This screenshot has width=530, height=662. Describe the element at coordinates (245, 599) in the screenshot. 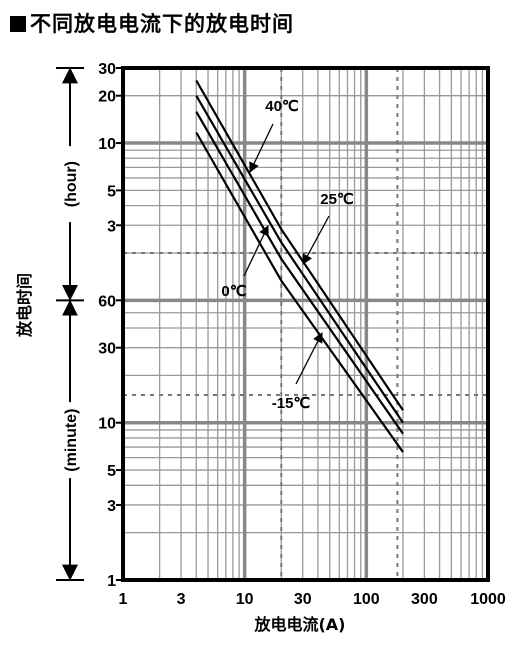

I see `x-tick-label: 10` at that location.